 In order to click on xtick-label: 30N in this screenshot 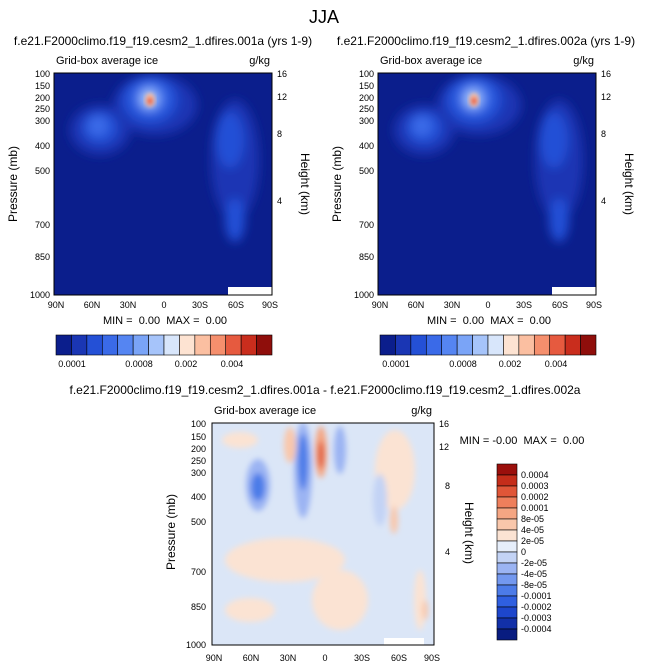, I will do `click(288, 658)`.